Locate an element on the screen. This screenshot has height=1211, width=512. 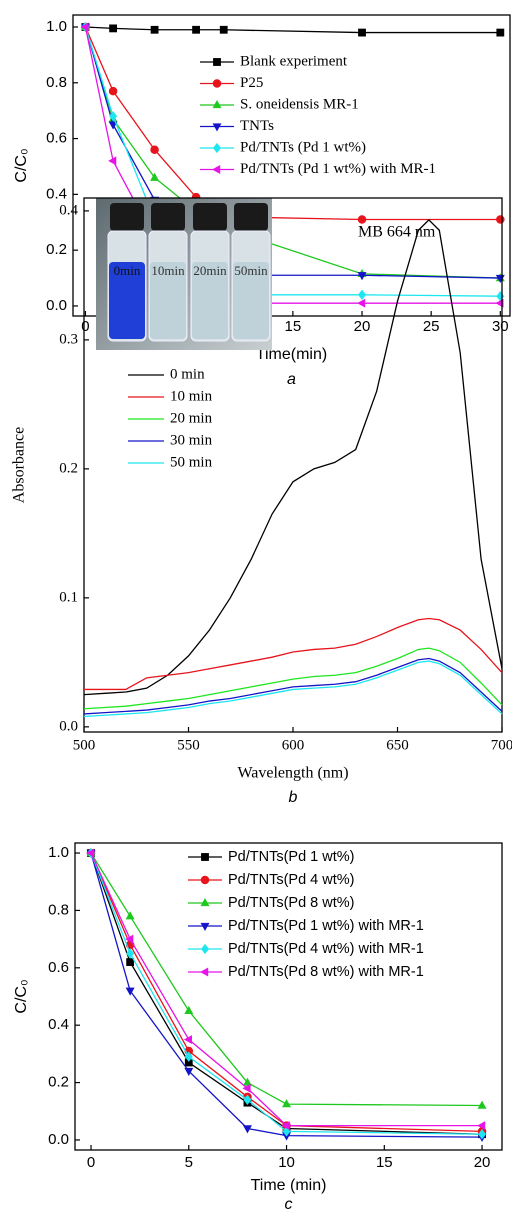
legend-label: S. oneidensis MR-1 is located at coordinates (299, 104).